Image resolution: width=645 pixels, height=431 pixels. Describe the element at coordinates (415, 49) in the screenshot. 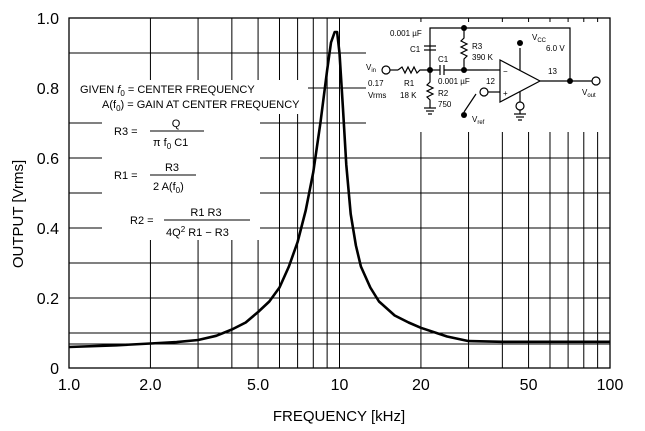

I see `c1-top-label: C1` at that location.